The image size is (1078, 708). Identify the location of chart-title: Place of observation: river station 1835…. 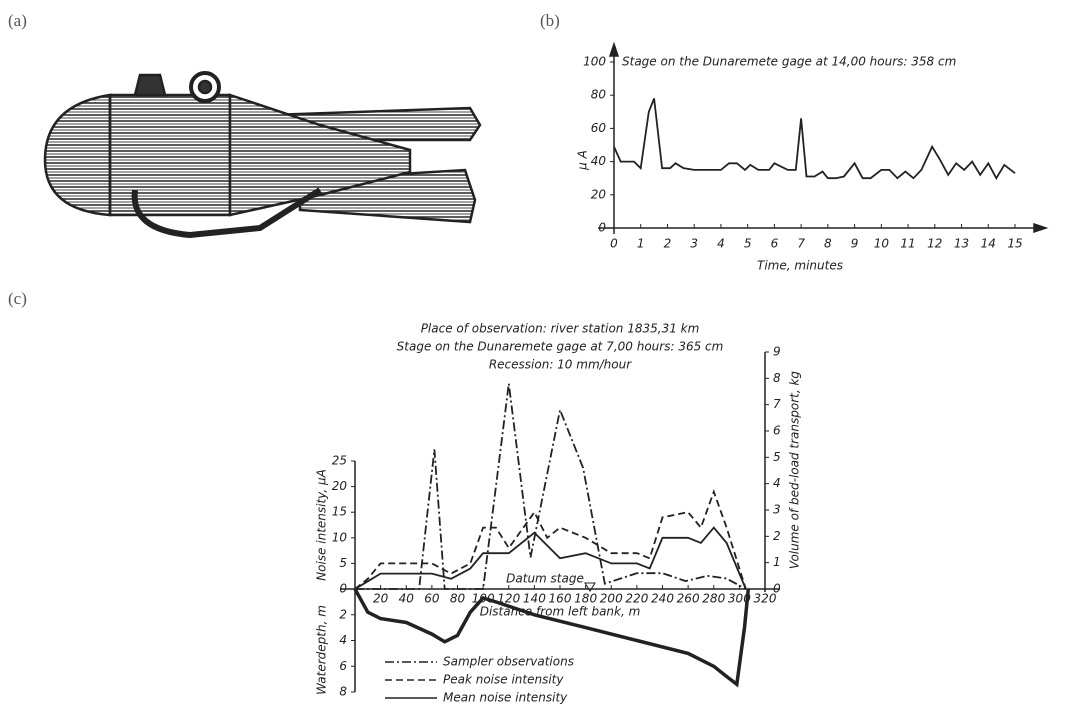
(560, 329).